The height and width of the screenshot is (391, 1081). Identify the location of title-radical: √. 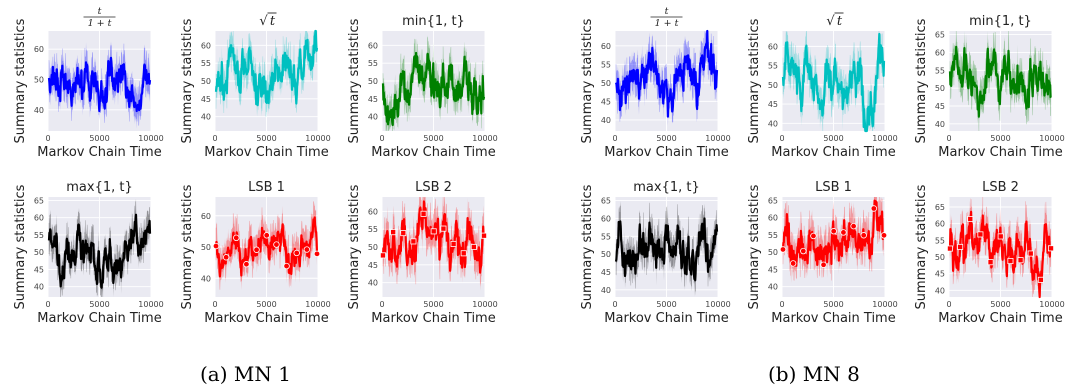
(263, 21).